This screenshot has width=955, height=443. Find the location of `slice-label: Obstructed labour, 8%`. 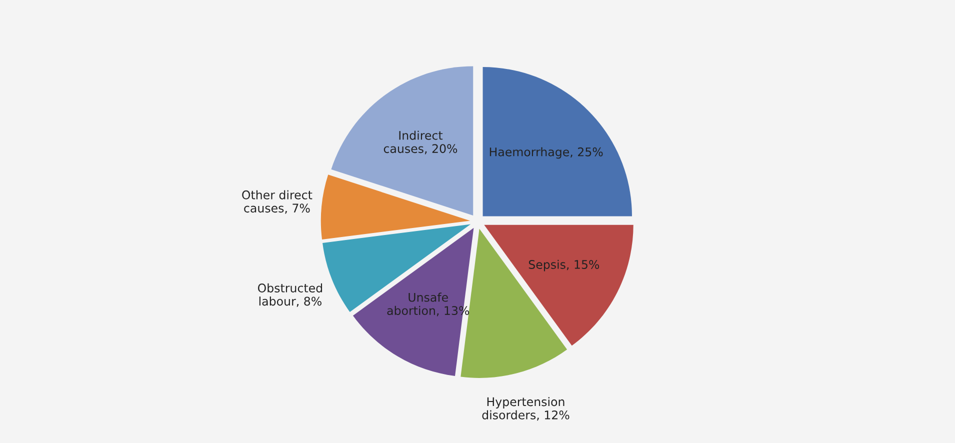

slice-label: Obstructed labour, 8% is located at coordinates (290, 295).